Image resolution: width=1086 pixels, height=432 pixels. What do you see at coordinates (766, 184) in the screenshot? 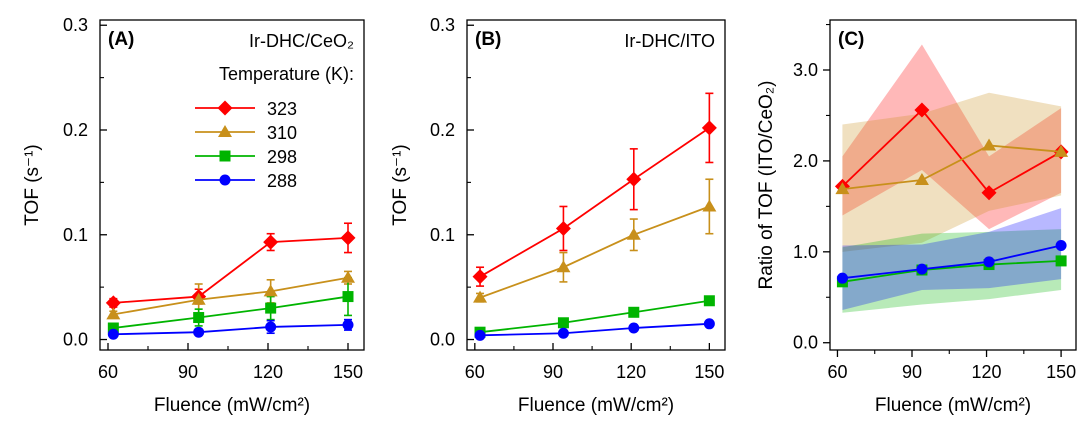
I see `y-axis-label: Ratio of TOF (ITO/CeO₂)` at bounding box center [766, 184].